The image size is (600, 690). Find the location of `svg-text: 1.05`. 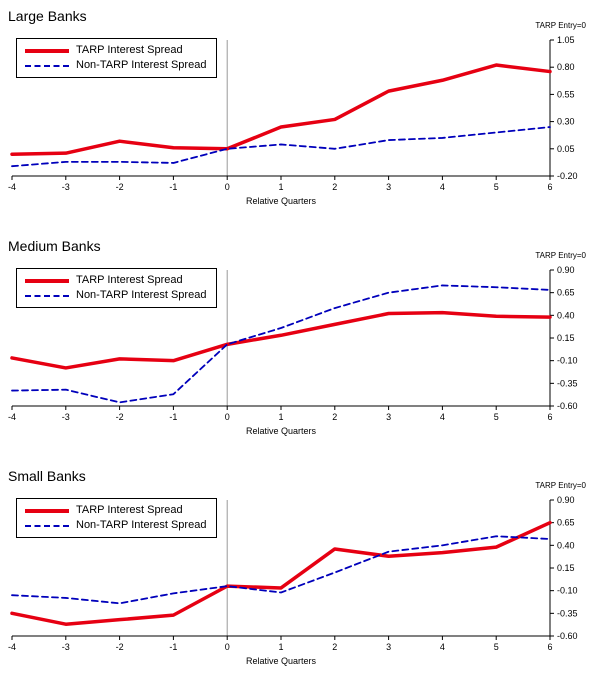

svg-text: 1.05 is located at coordinates (566, 40).